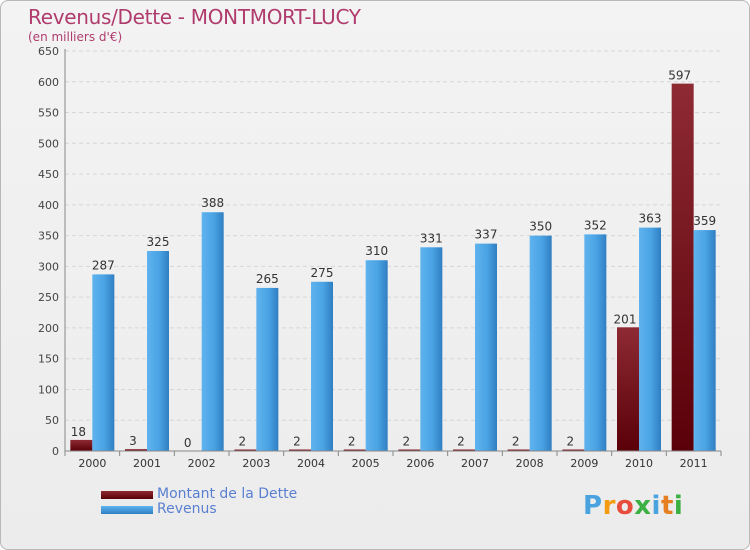  What do you see at coordinates (194, 17) in the screenshot?
I see `chart-title: Revenus/Dette - MONTMORT-LUCY` at bounding box center [194, 17].